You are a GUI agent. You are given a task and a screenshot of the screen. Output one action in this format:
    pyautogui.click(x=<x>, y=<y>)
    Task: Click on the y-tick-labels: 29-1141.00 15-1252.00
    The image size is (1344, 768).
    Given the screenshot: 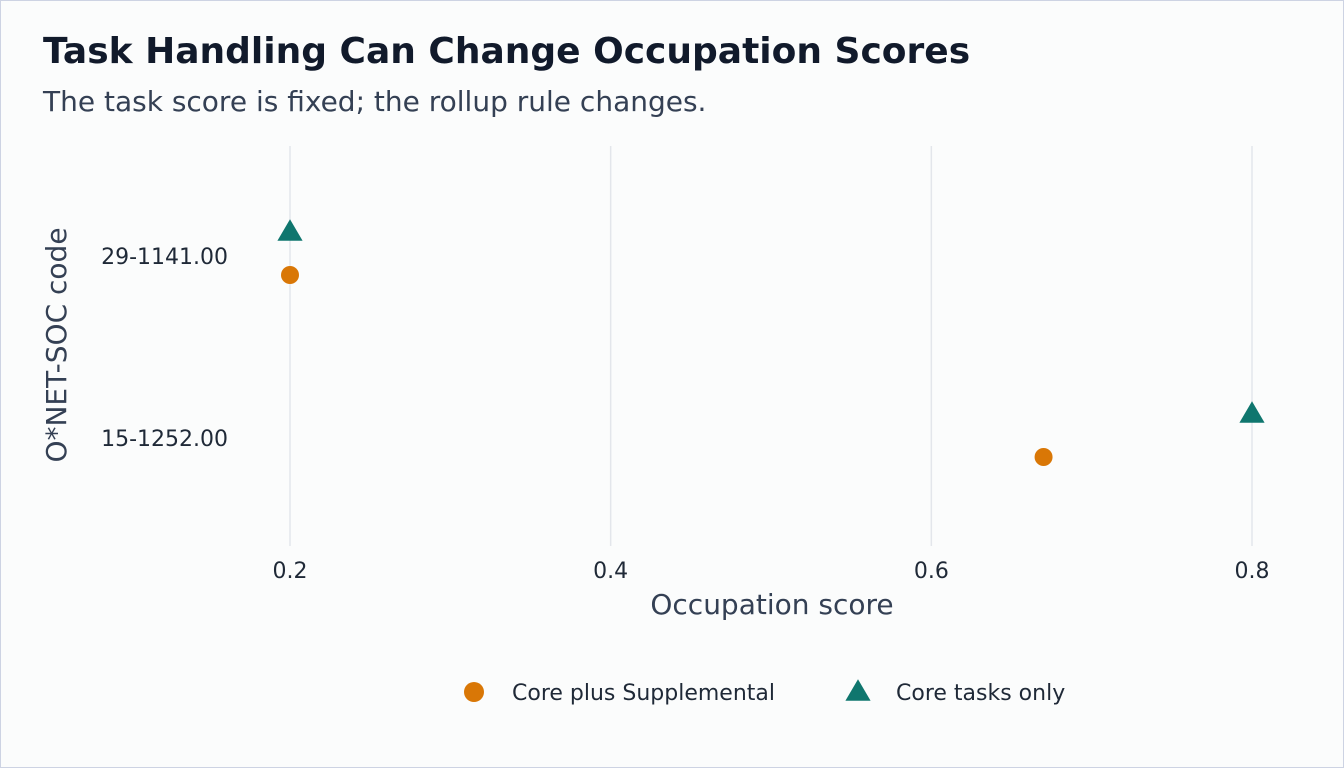 What is the action you would take?
    pyautogui.click(x=164, y=348)
    